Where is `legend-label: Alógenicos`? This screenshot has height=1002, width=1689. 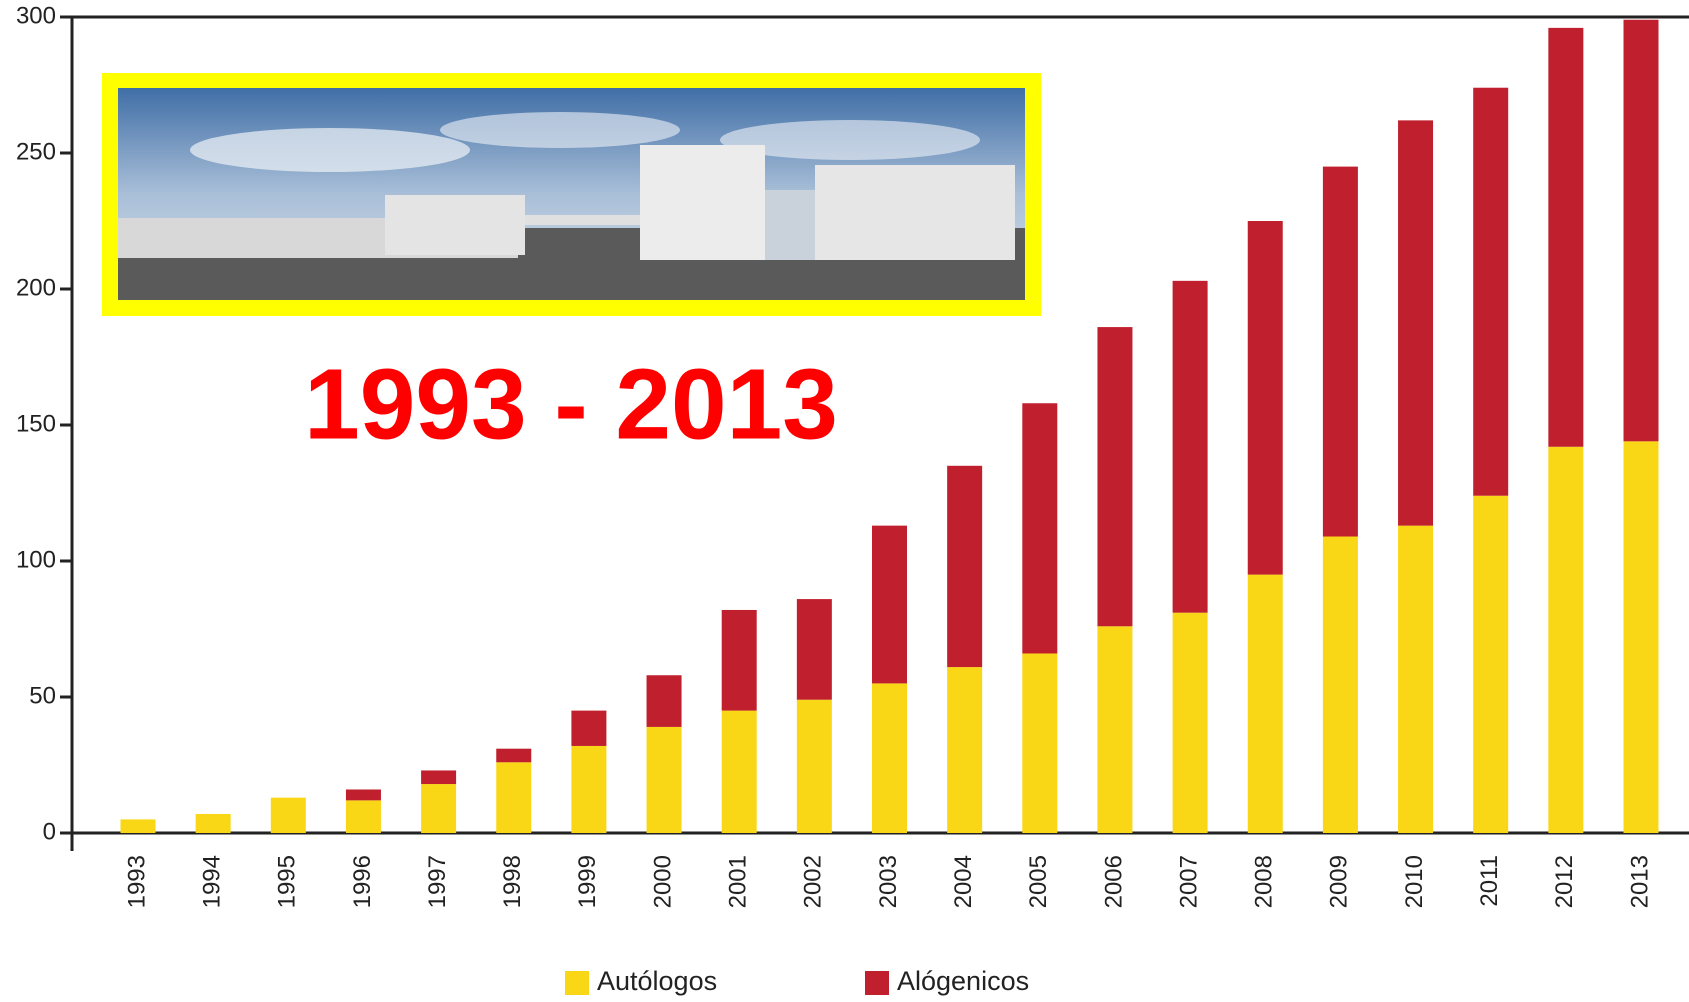 legend-label: Alógenicos is located at coordinates (963, 981).